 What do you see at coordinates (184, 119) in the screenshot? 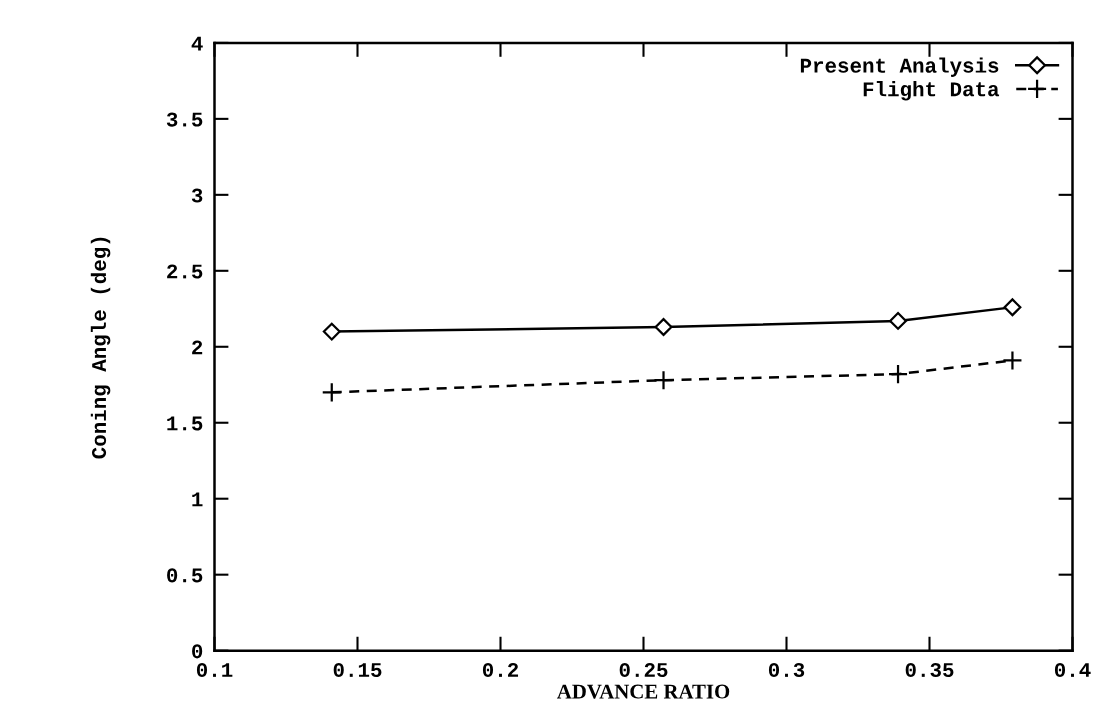
I see `y-tick-label: 3.5` at bounding box center [184, 119].